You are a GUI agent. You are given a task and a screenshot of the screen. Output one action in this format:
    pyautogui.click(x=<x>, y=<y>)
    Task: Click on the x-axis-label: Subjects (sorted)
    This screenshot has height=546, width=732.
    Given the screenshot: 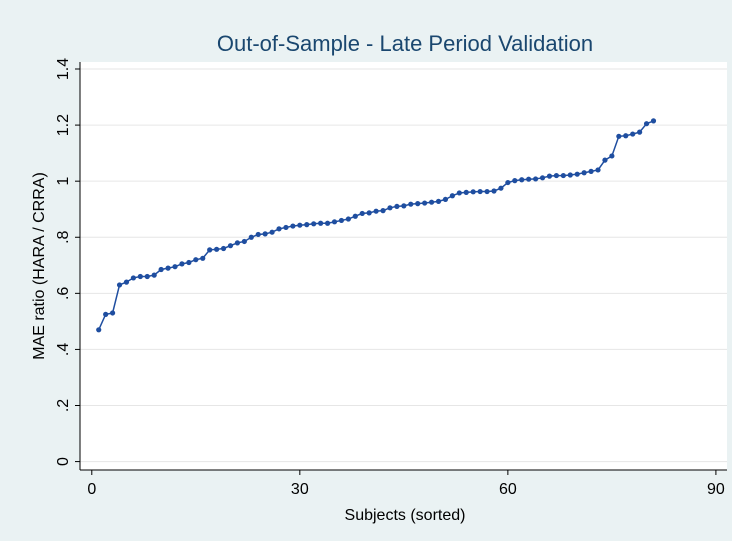 What is the action you would take?
    pyautogui.click(x=405, y=515)
    